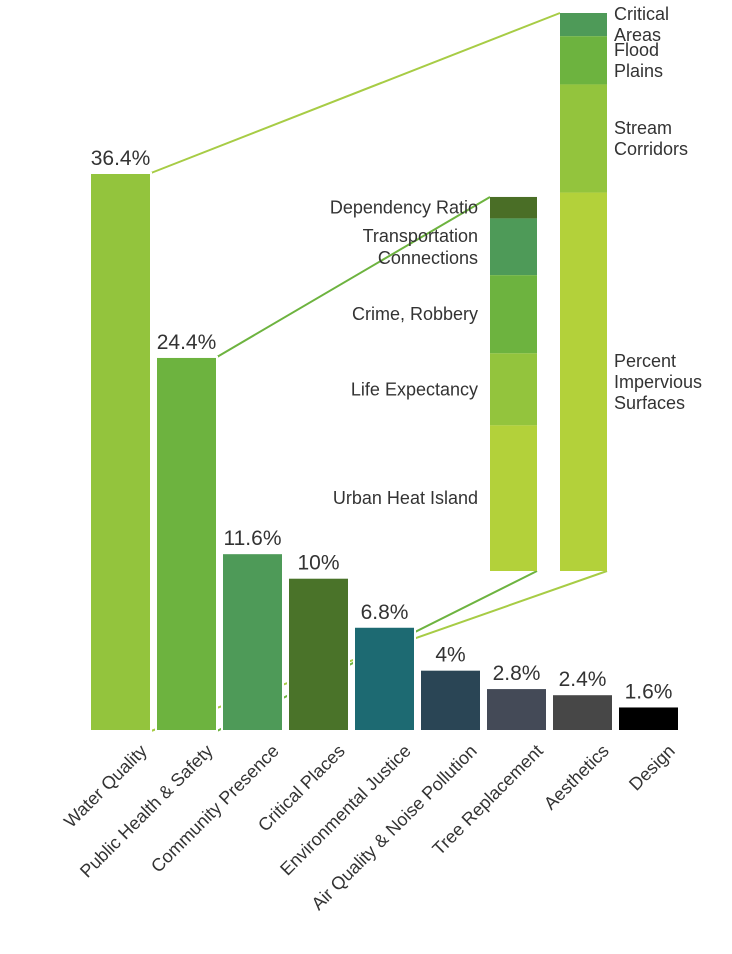 Image resolution: width=732 pixels, height=954 pixels. I want to click on value-label-water-quality: 36.4%, so click(121, 158).